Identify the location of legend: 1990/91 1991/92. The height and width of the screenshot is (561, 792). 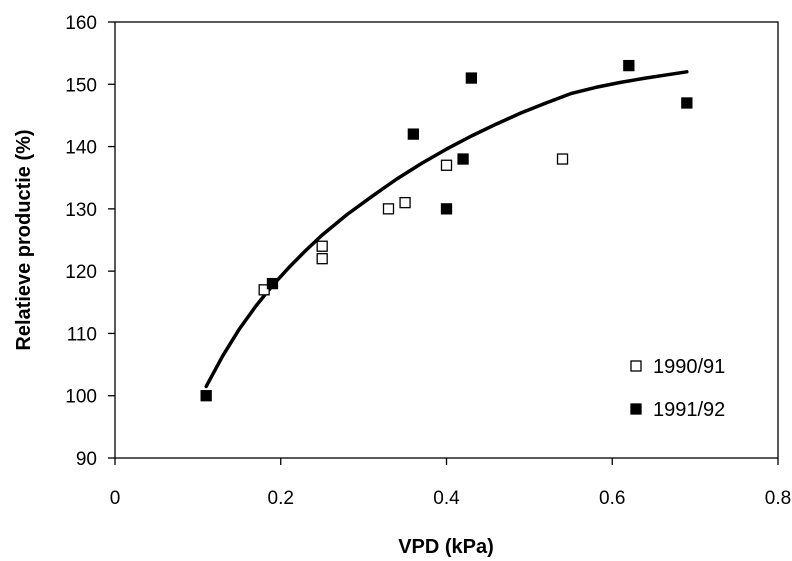
(677, 388).